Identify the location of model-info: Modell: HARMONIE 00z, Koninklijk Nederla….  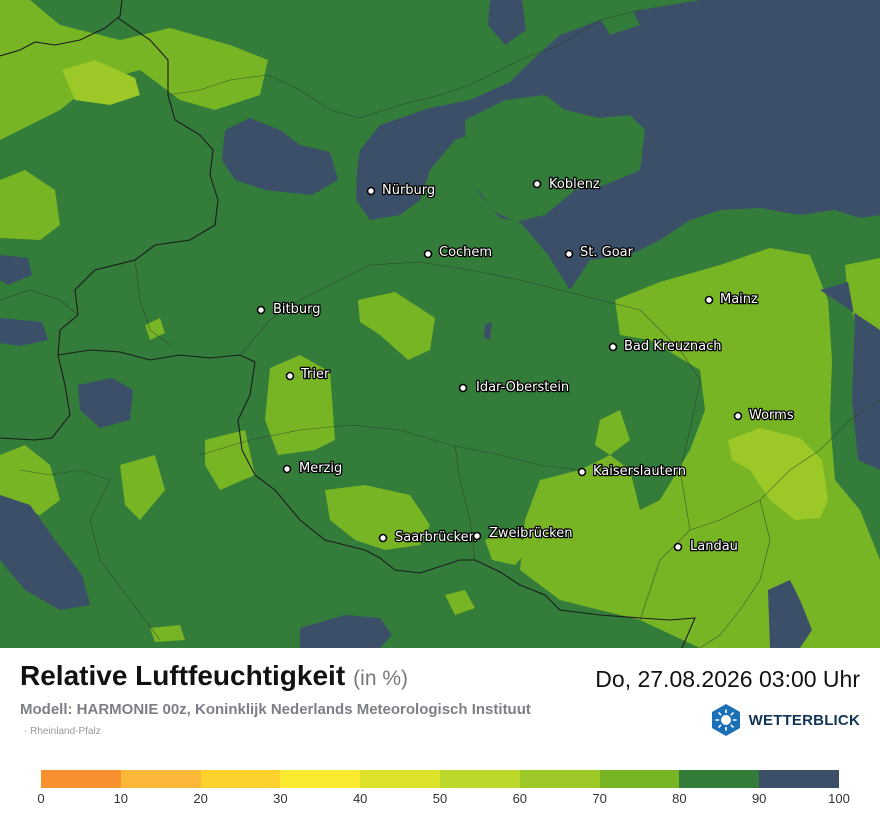
(275, 709).